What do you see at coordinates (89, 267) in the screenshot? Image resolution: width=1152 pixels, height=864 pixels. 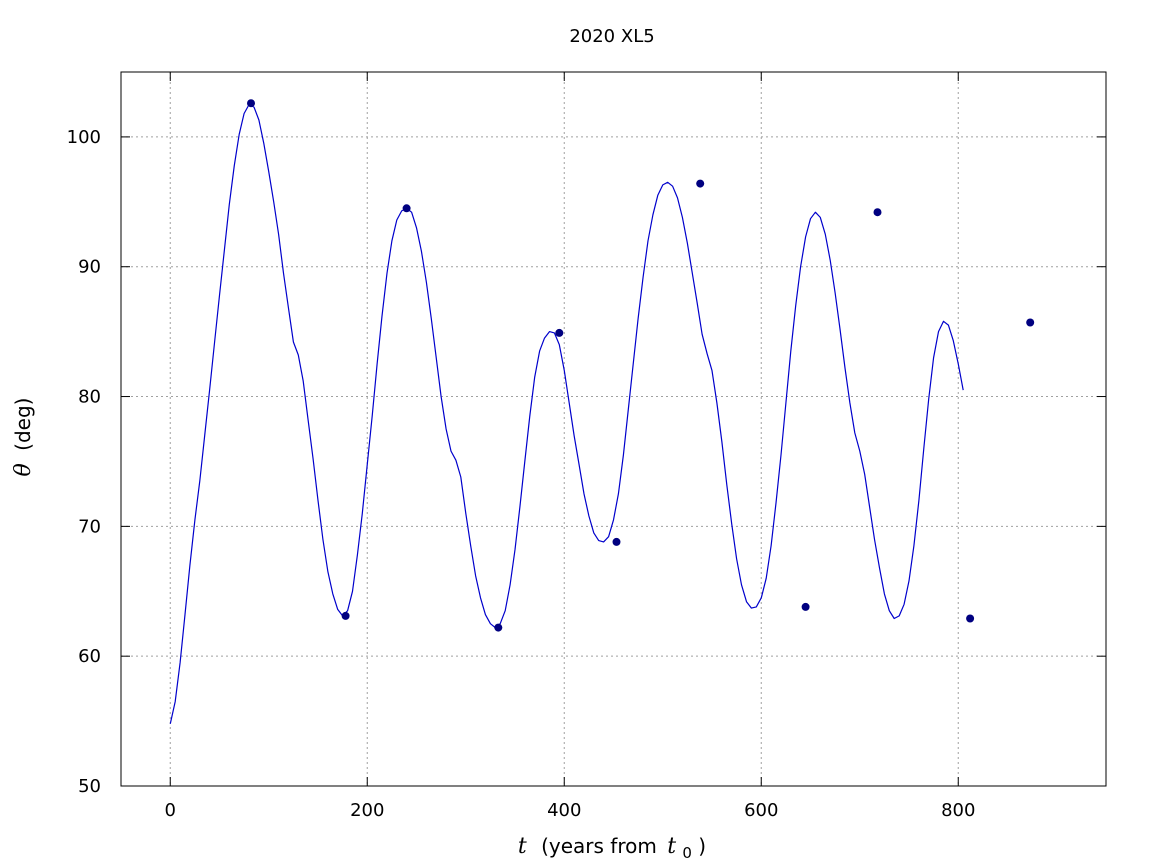 I see `y-tick-label: 90` at bounding box center [89, 267].